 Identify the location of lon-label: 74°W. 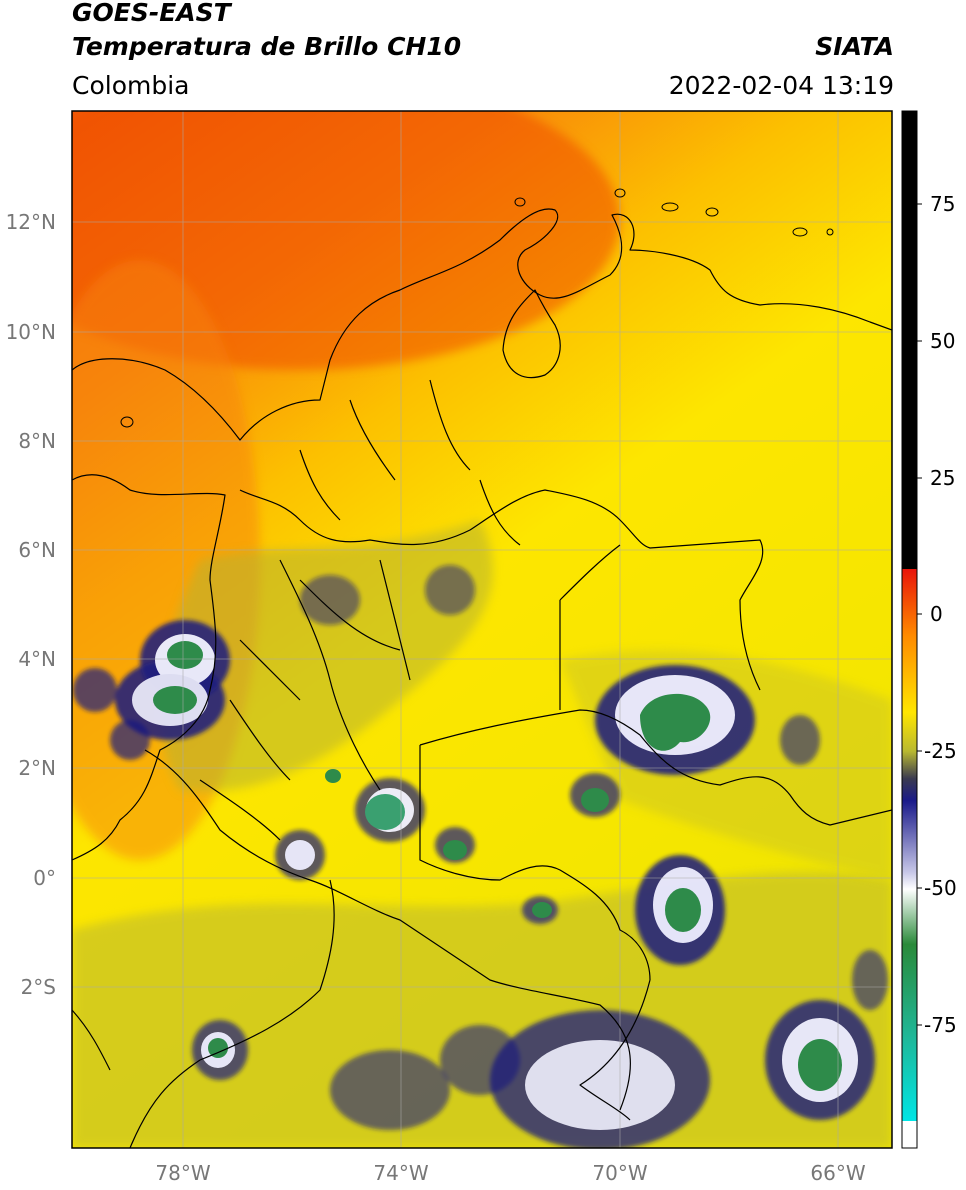
(400, 1173).